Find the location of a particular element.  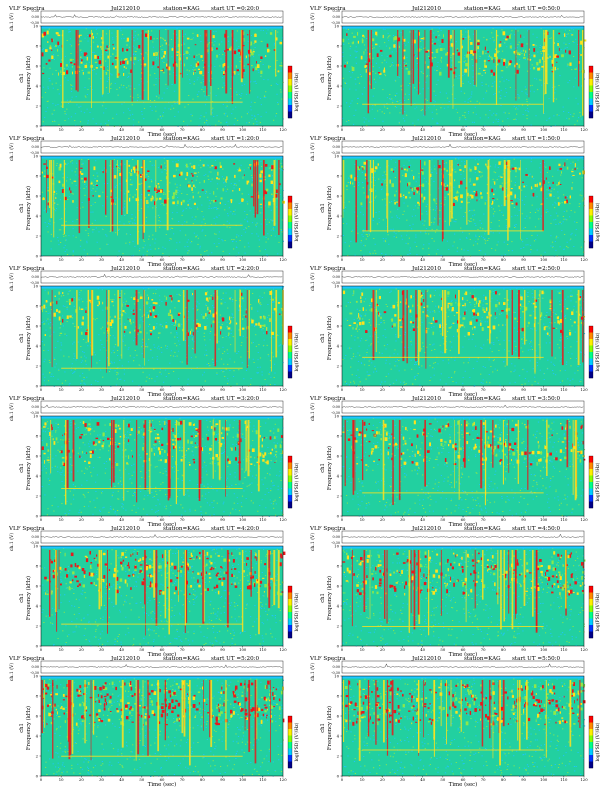

tone-line is located at coordinates (152, 368).